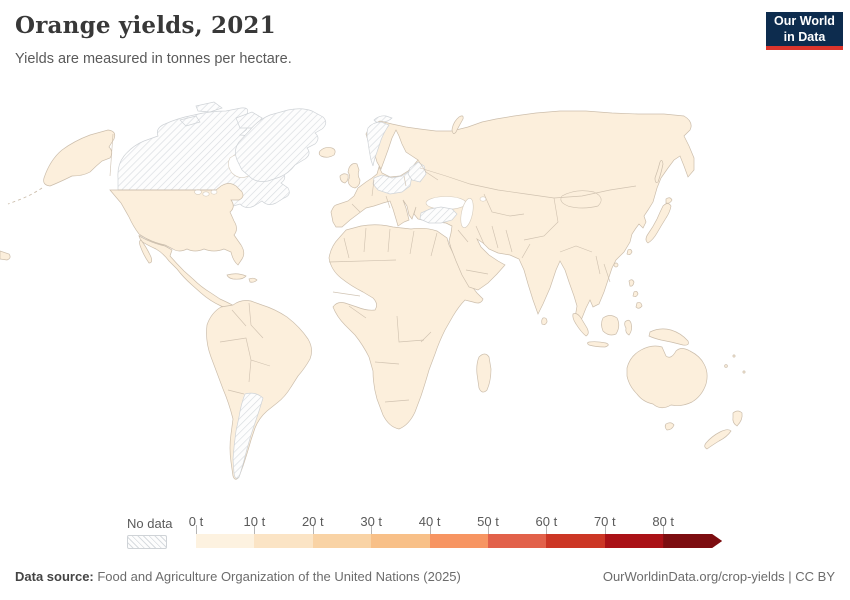 Image resolution: width=850 pixels, height=600 pixels. Describe the element at coordinates (344, 178) in the screenshot. I see `country-ireland` at that location.